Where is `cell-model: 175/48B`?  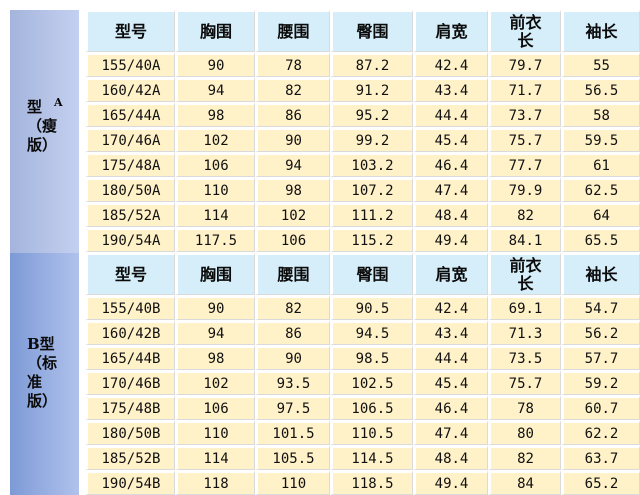
cell-model: 175/48B is located at coordinates (130, 407).